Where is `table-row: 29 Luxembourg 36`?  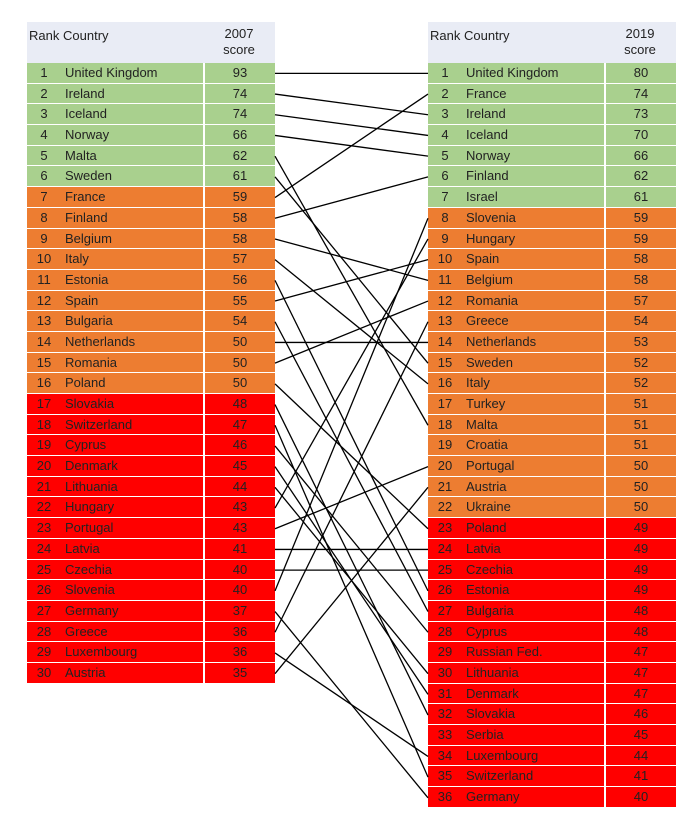 table-row: 29 Luxembourg 36 is located at coordinates (151, 652).